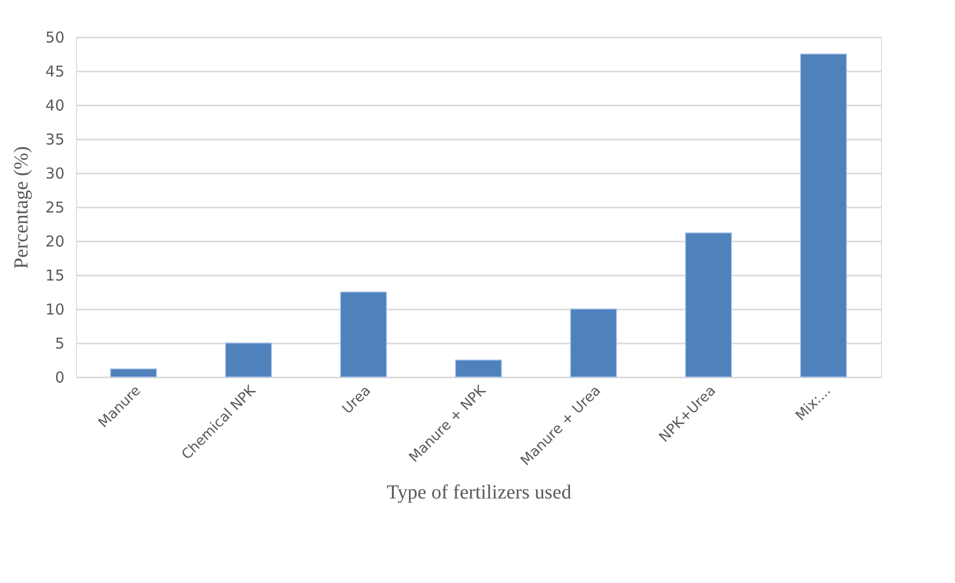 The width and height of the screenshot is (955, 583). Describe the element at coordinates (54, 173) in the screenshot. I see `y-tick-label: 30` at that location.